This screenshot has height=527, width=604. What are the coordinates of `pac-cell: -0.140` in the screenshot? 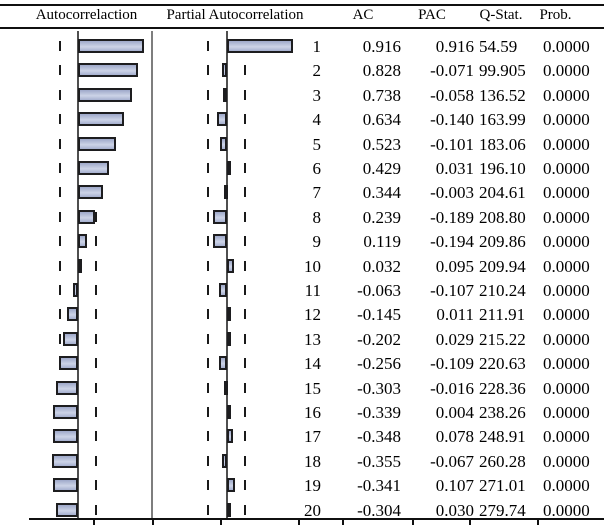 It's located at (452, 119).